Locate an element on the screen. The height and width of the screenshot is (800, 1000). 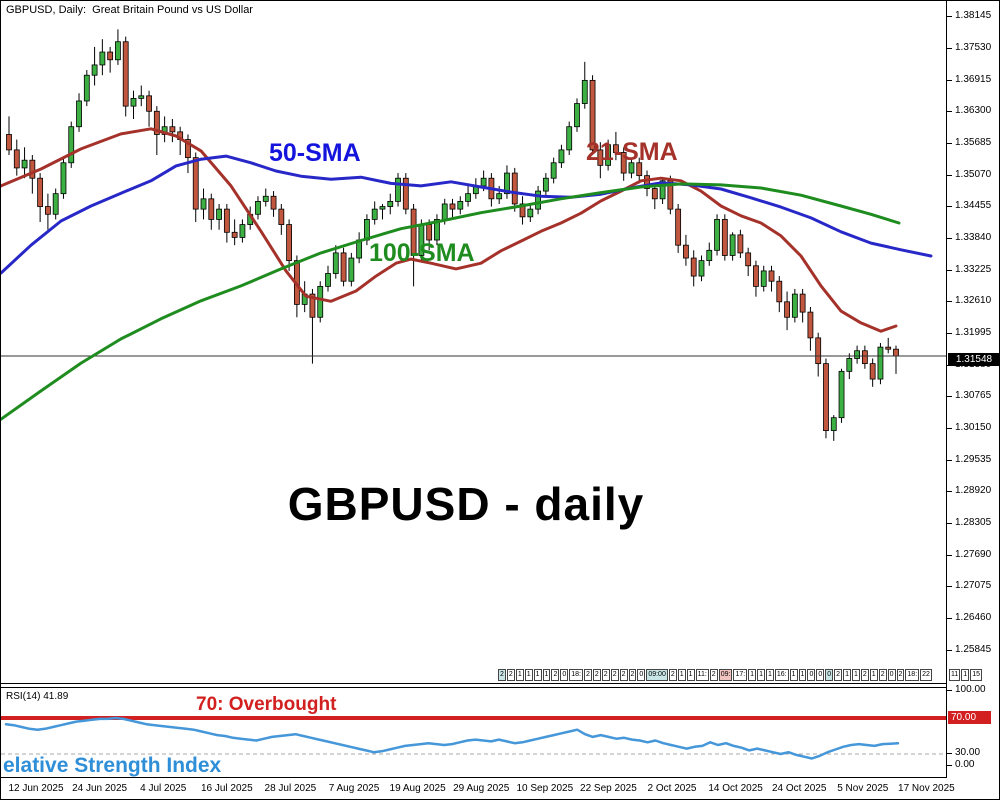
price-tick-label: 1.36300 is located at coordinates (973, 111).